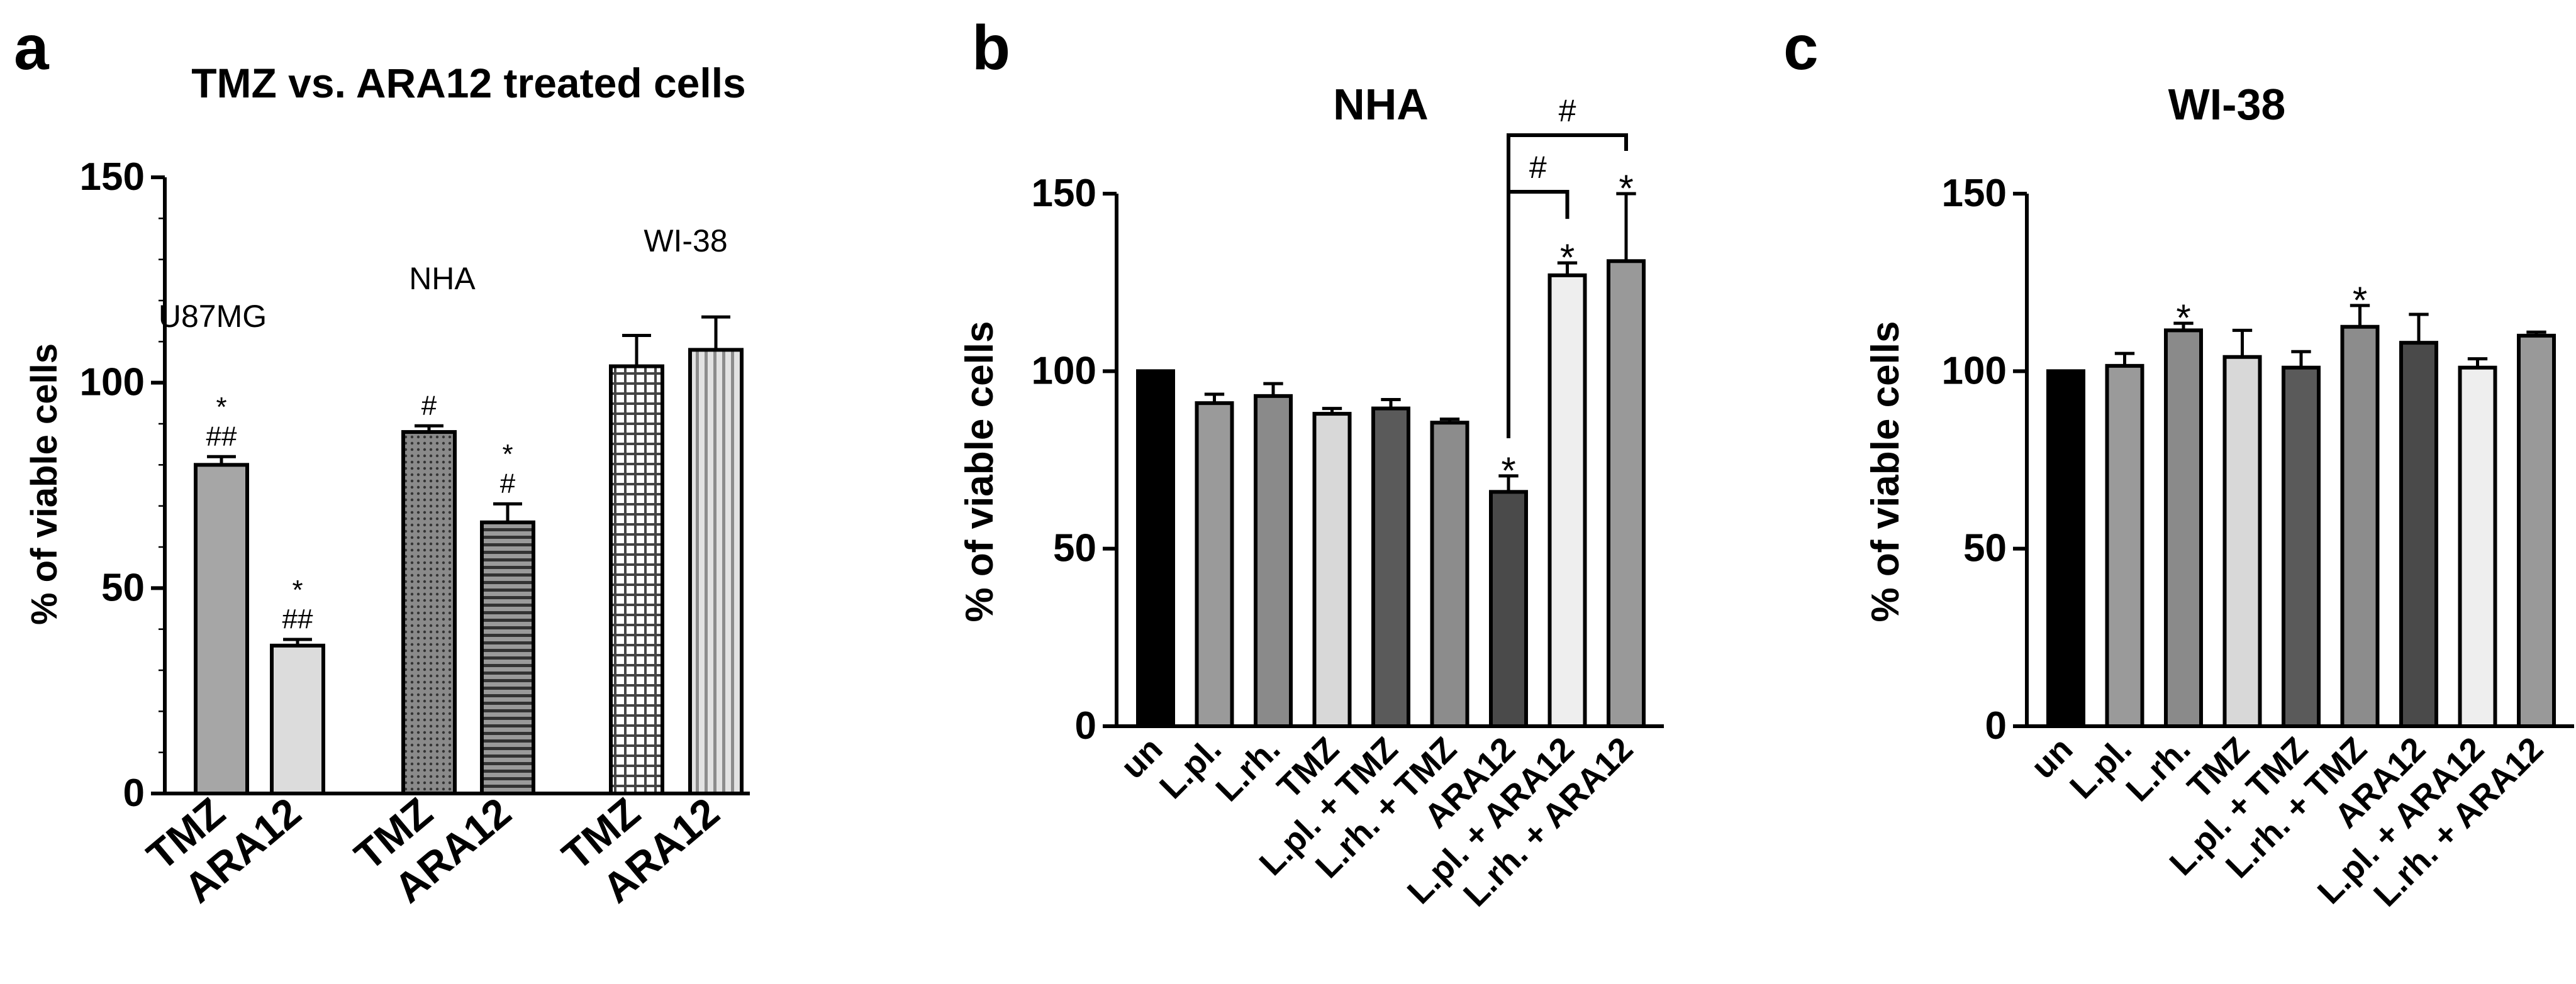 This screenshot has width=2576, height=984. Describe the element at coordinates (1996, 726) in the screenshot. I see `panel-c-ytick-label: 0` at that location.